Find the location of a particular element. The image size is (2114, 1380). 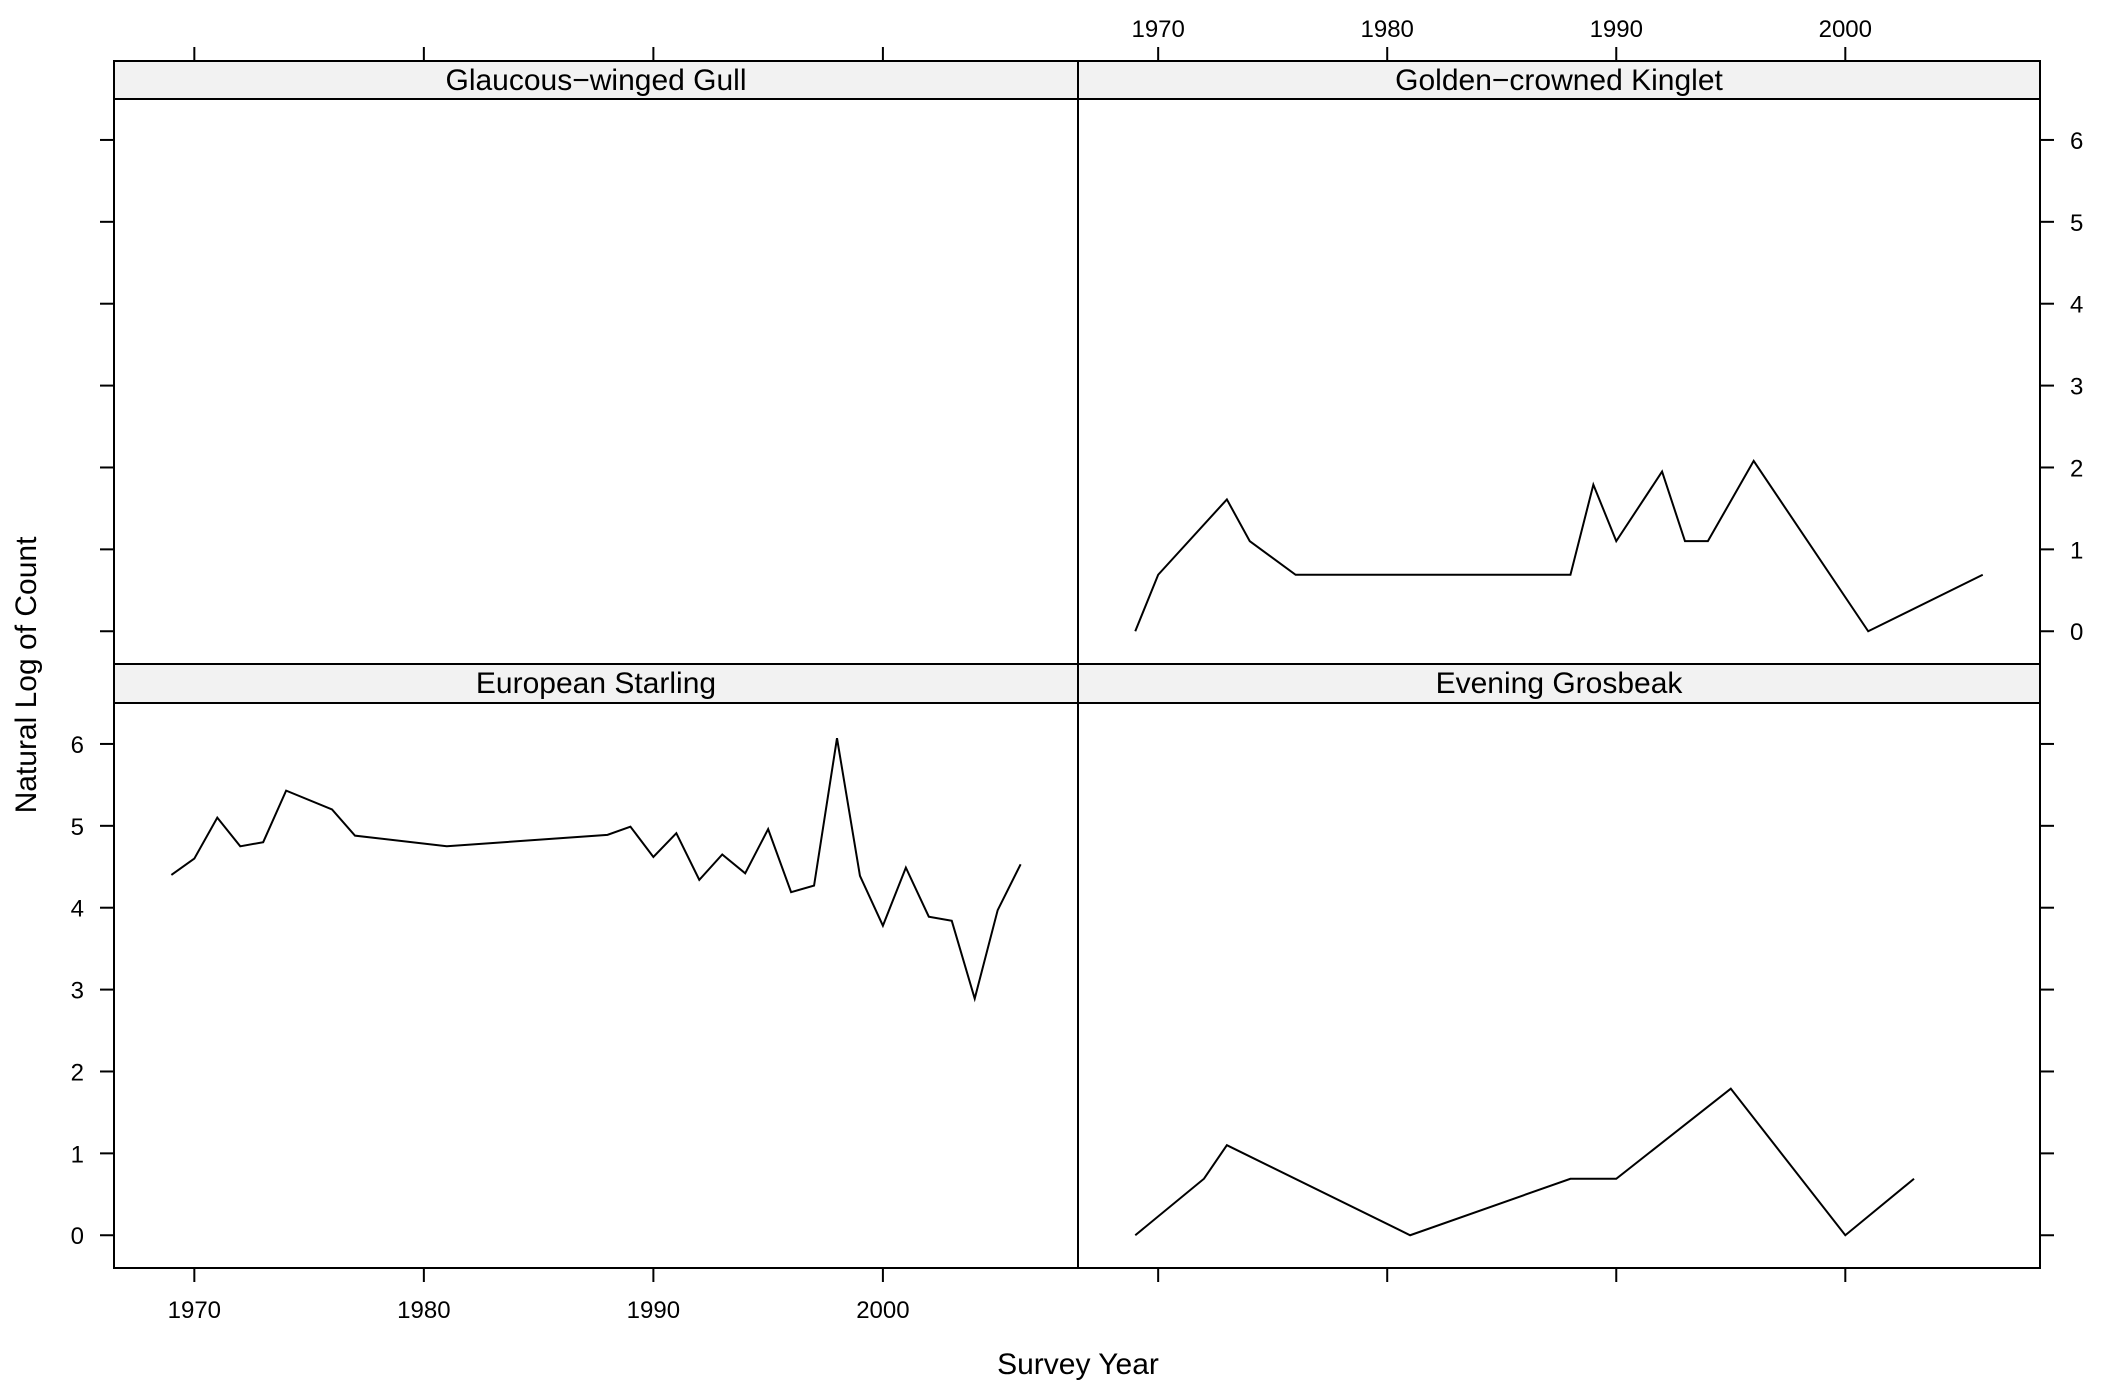

panel-title: European Starling is located at coordinates (596, 683).